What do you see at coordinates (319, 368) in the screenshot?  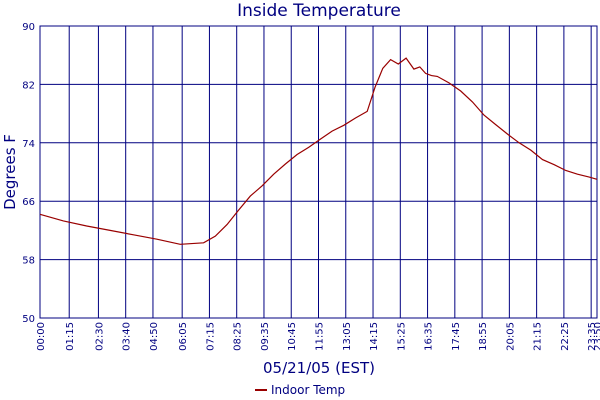 I see `x-axis-label: 05/21/05 (EST)` at bounding box center [319, 368].